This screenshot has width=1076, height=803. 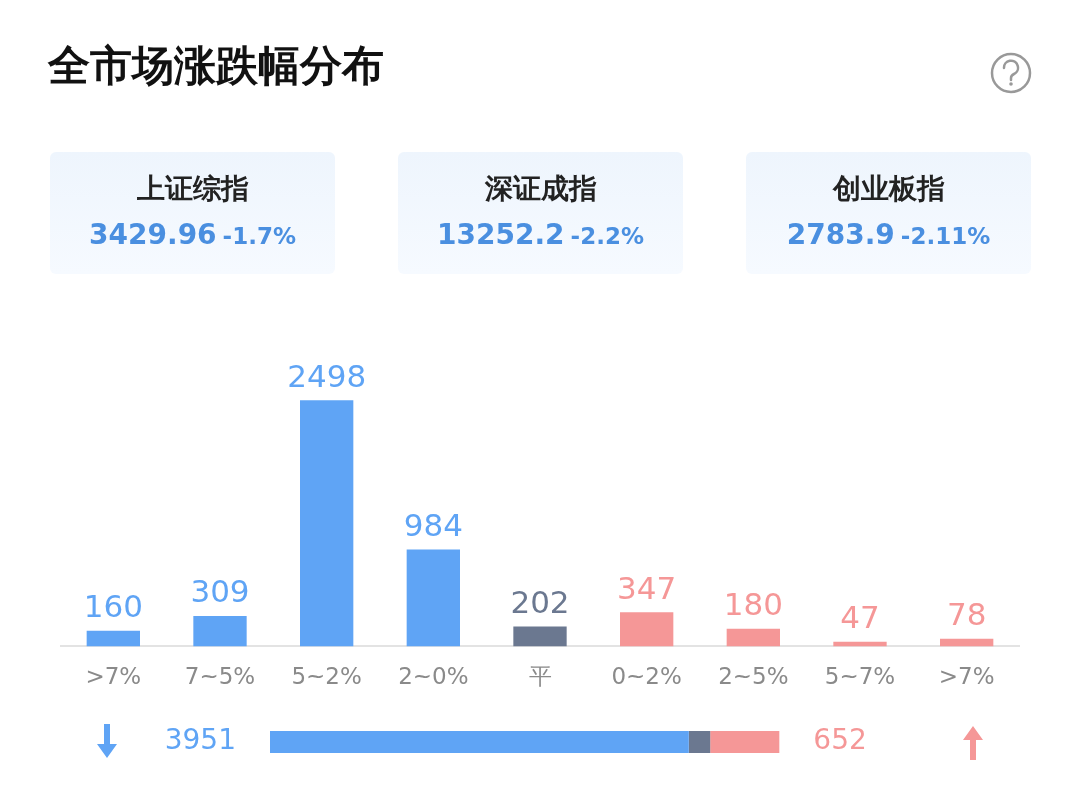 I want to click on data-label: 347, so click(x=647, y=587).